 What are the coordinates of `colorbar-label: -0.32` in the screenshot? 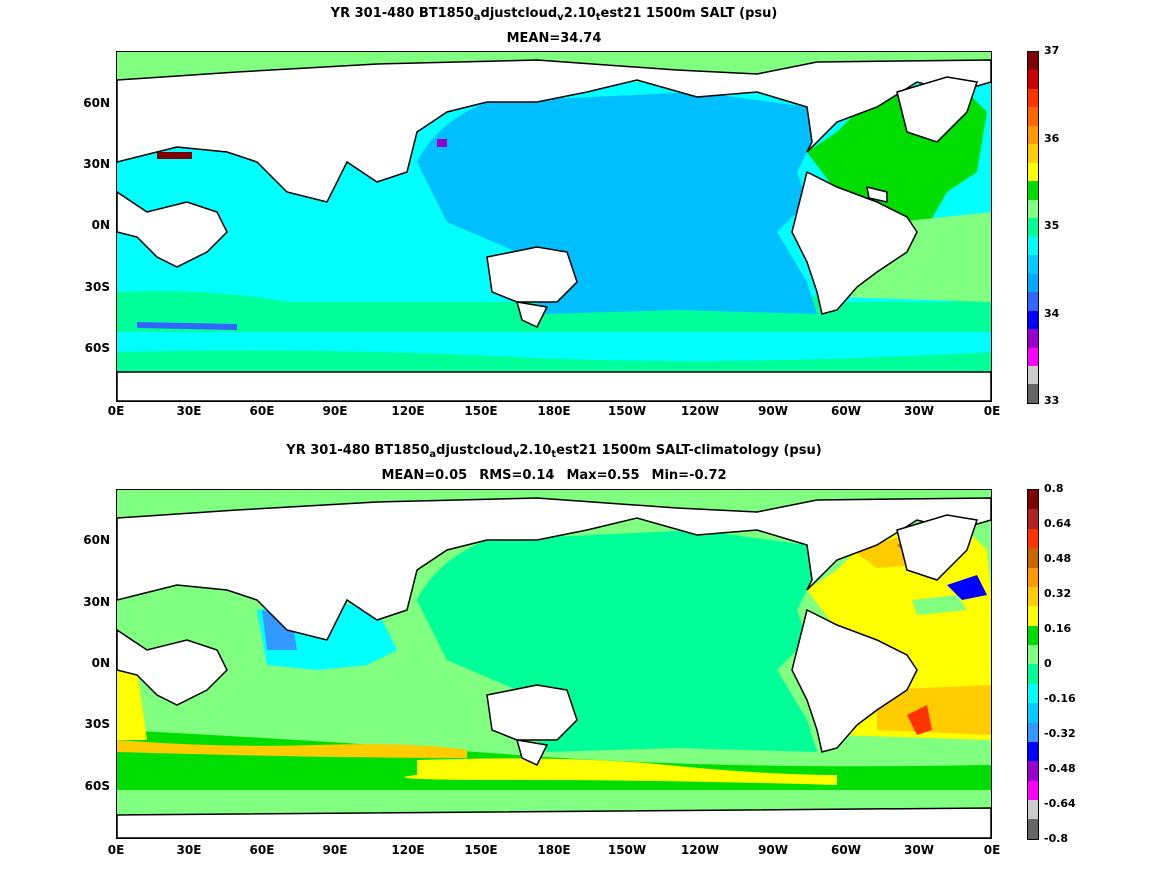 It's located at (1060, 733).